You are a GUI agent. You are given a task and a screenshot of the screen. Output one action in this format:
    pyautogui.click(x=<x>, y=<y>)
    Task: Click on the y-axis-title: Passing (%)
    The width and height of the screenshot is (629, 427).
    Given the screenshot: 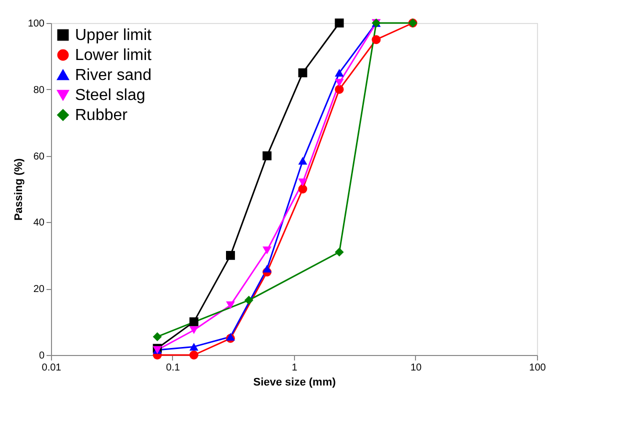 What is the action you would take?
    pyautogui.click(x=18, y=189)
    